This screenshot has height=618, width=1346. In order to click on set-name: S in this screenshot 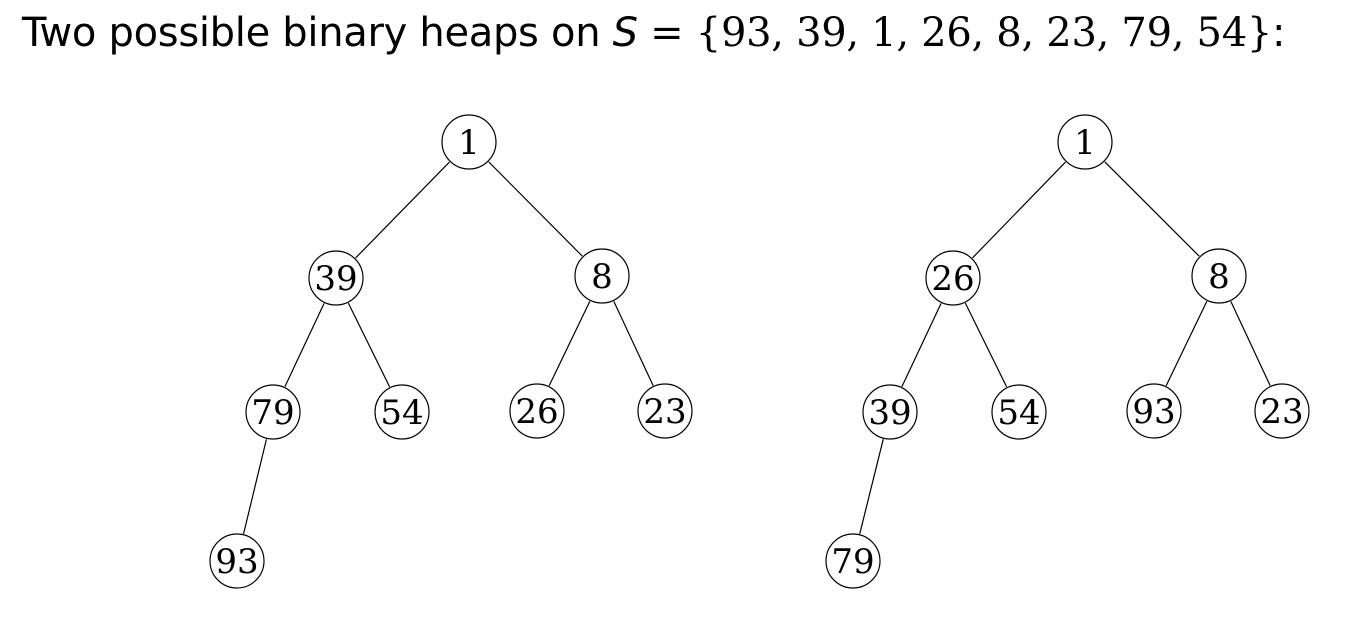, I will do `click(625, 33)`.